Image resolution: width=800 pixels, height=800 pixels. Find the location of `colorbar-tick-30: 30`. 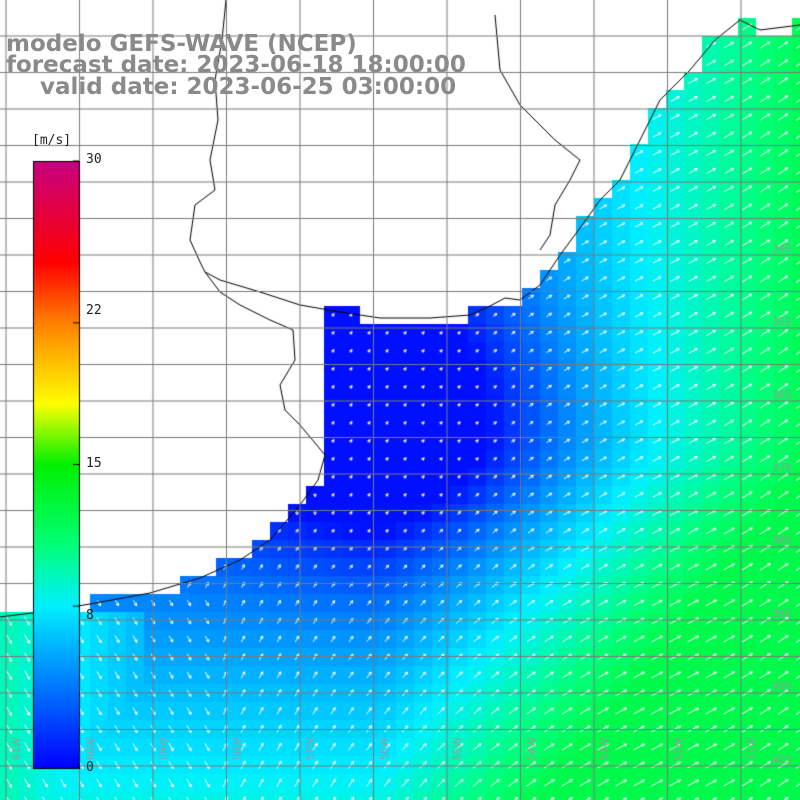

colorbar-tick-30: 30 is located at coordinates (94, 159).